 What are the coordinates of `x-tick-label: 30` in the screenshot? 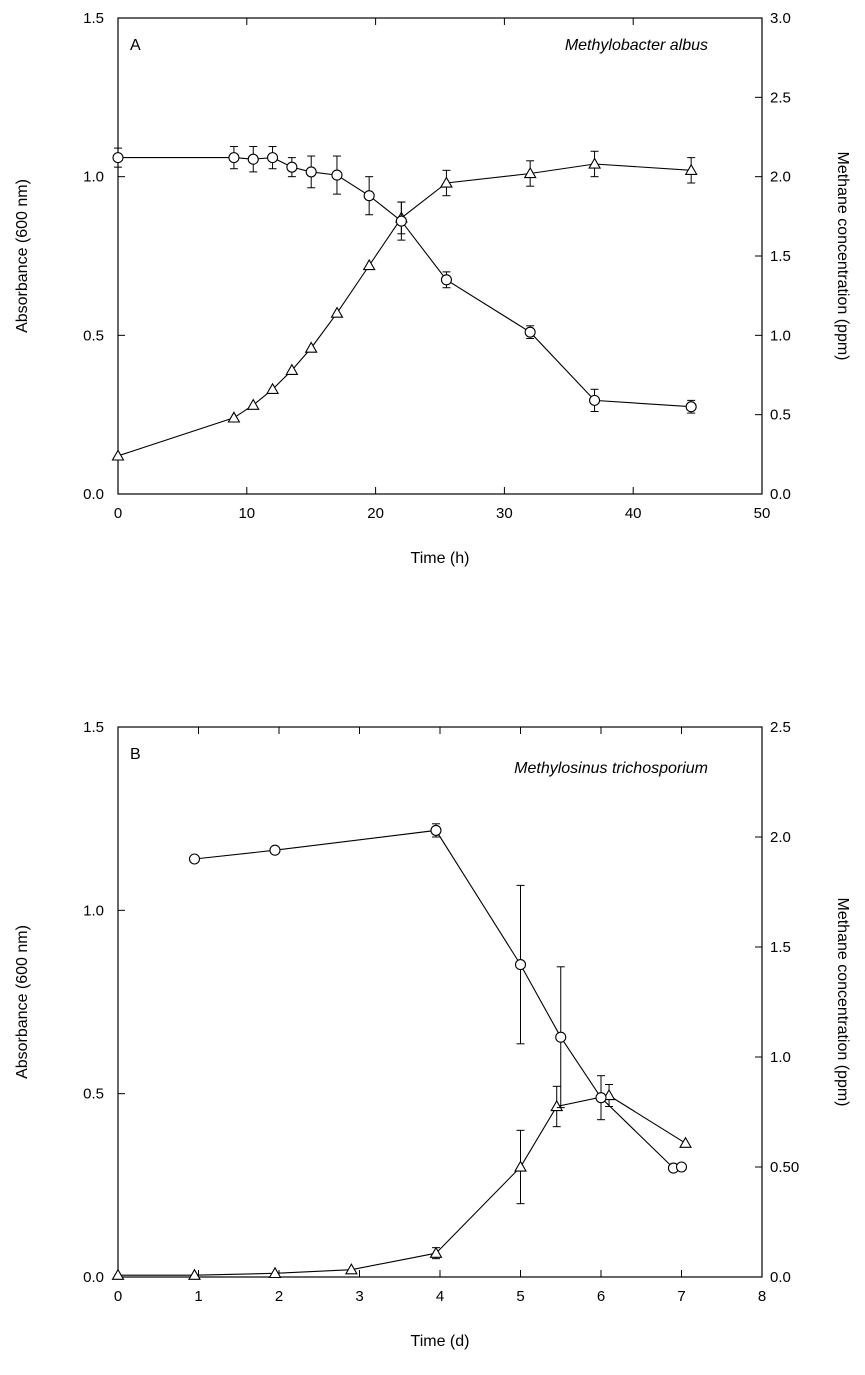 It's located at (504, 513).